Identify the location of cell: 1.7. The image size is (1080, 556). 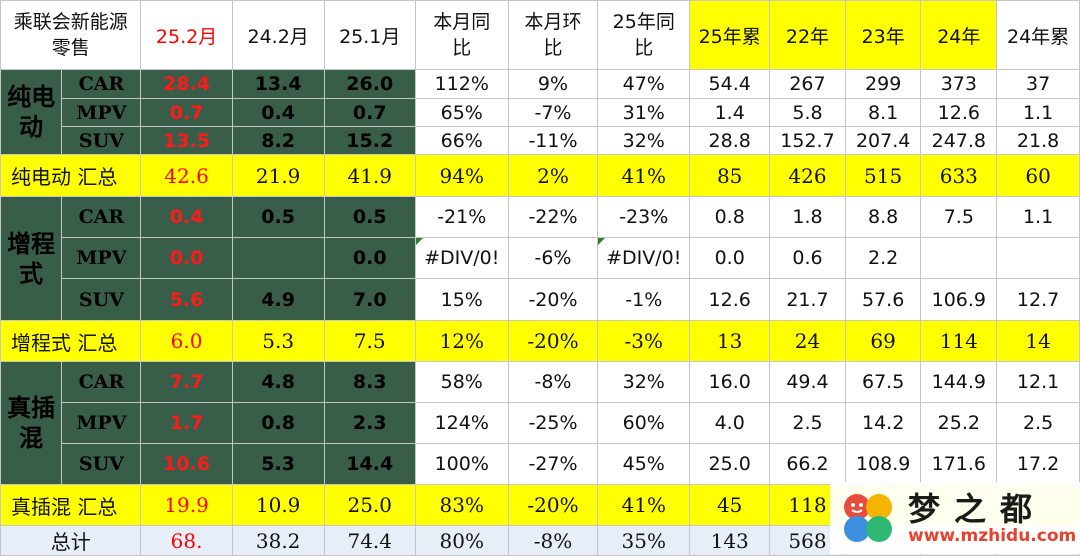
(186, 423).